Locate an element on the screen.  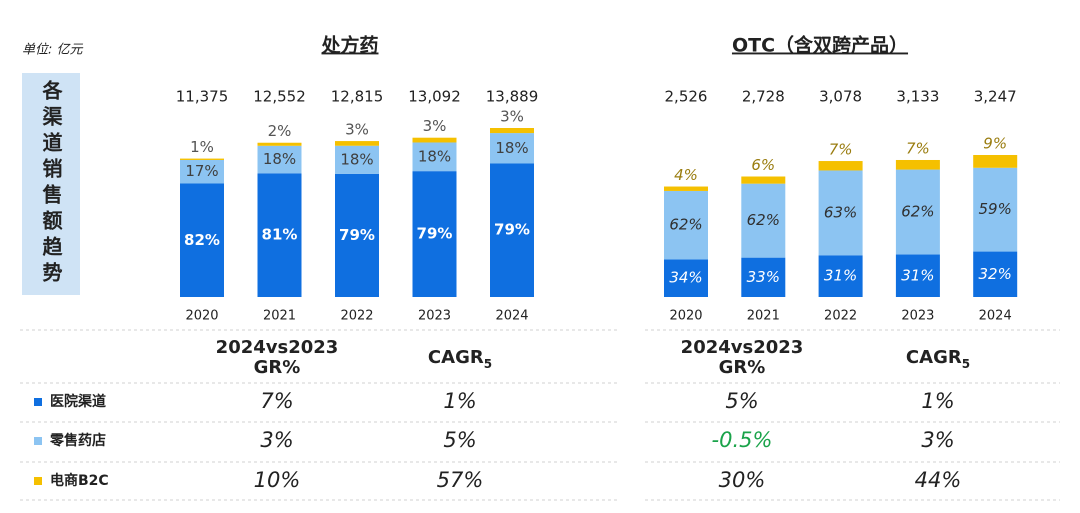
total-label: 2,728 is located at coordinates (763, 97).